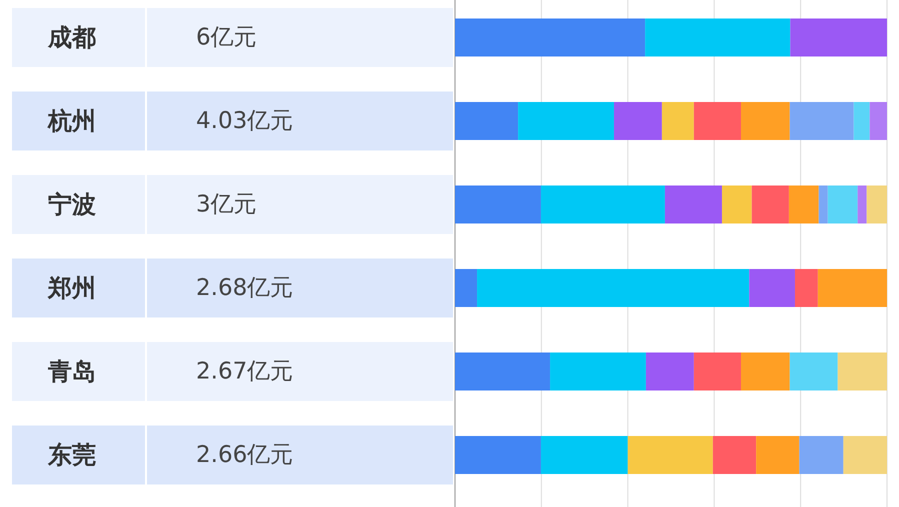  What do you see at coordinates (245, 288) in the screenshot?
I see `text: 2.68亿元` at bounding box center [245, 288].